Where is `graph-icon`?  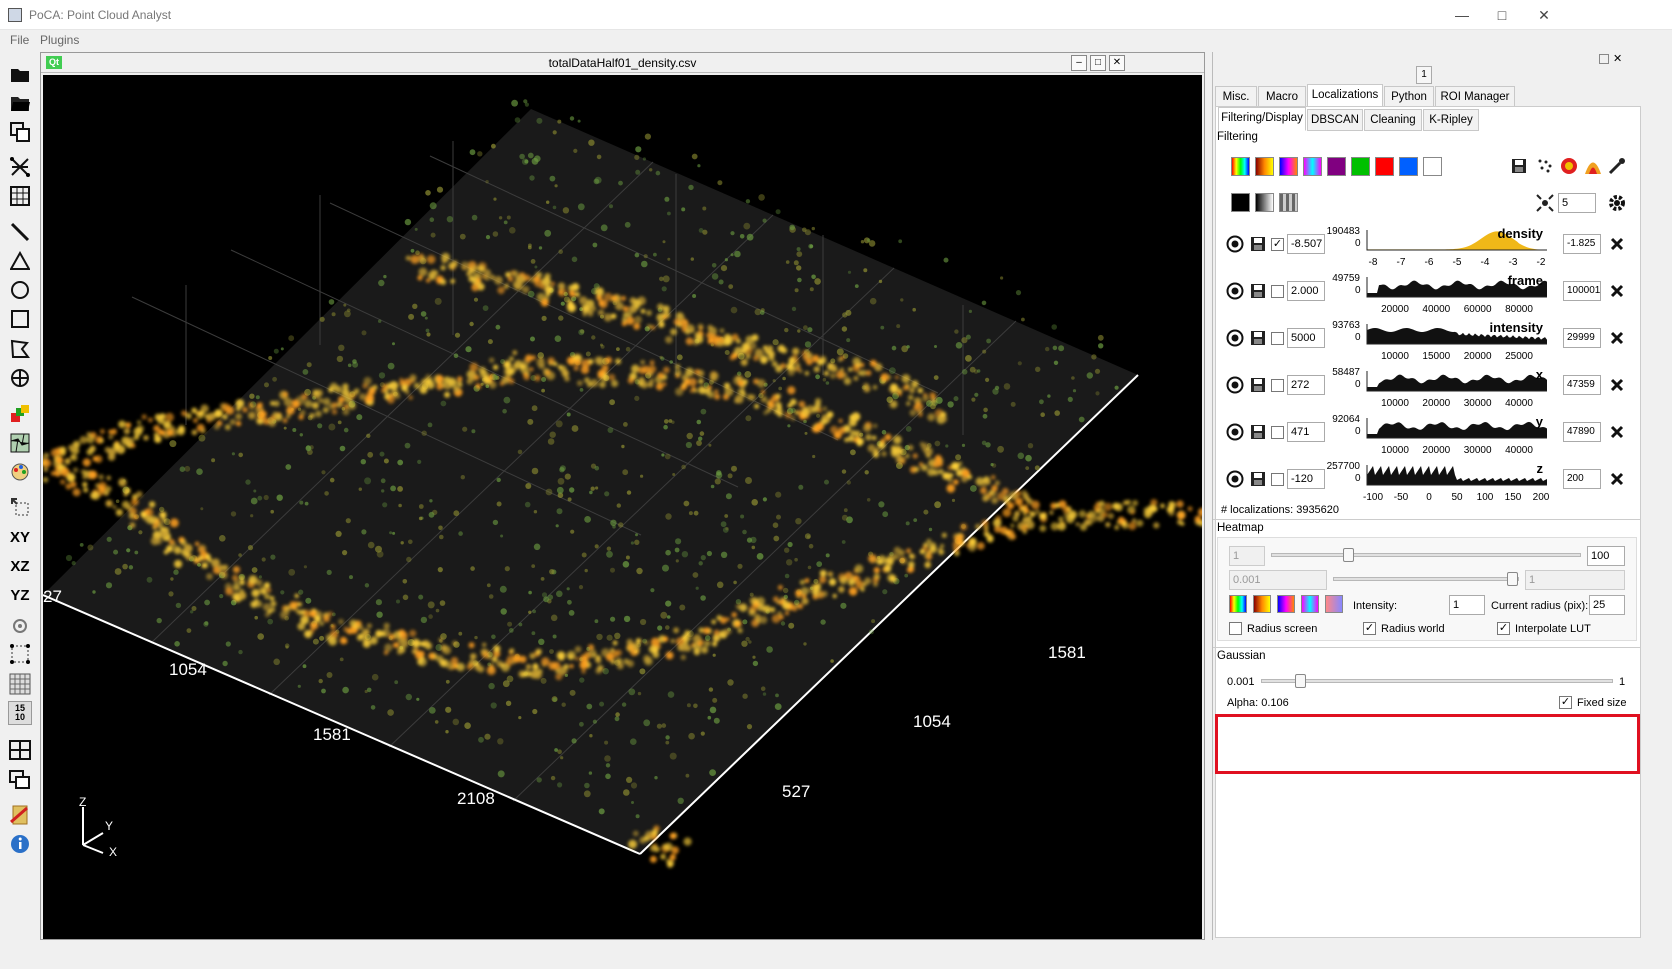 graph-icon is located at coordinates (20, 167).